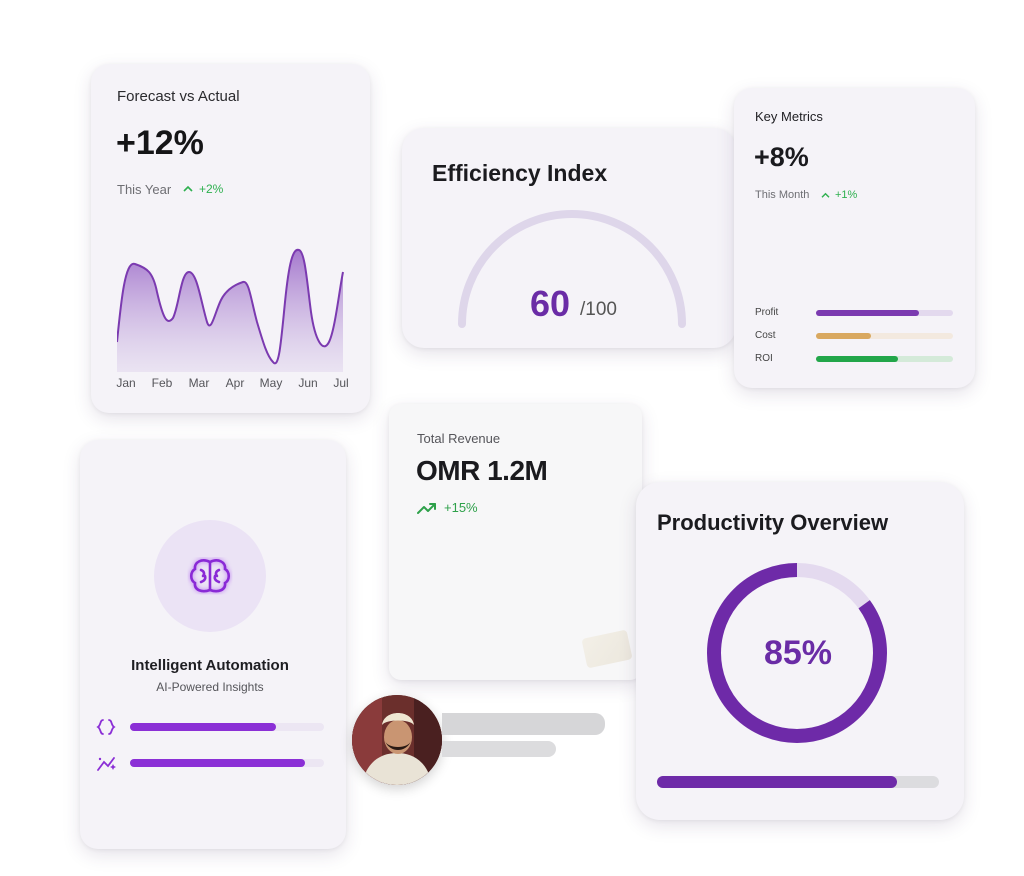 This screenshot has height=876, width=1024. I want to click on automation-title: Intelligent Automation, so click(210, 665).